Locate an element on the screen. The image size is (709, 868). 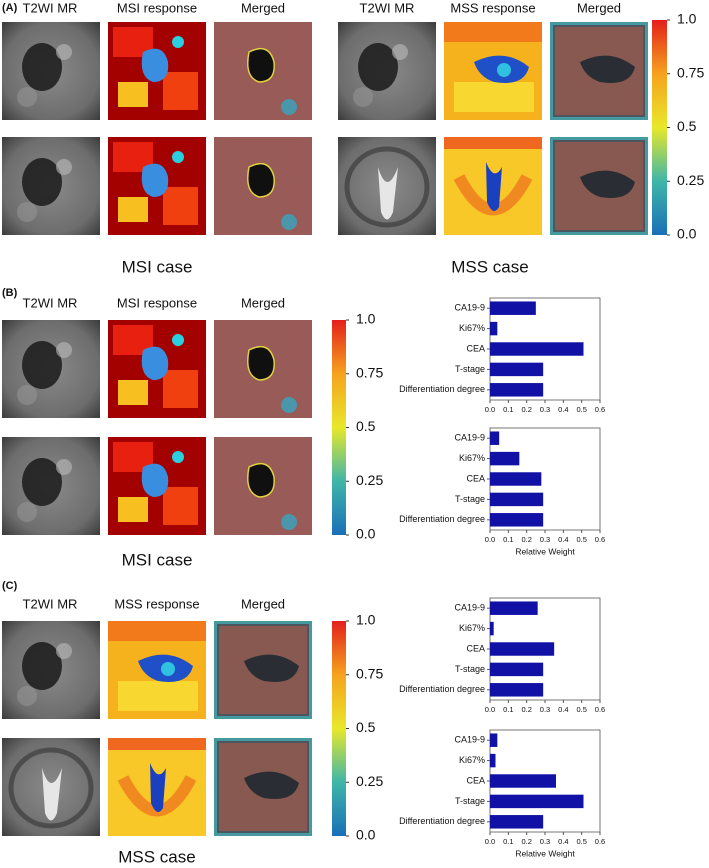
panel-label: (B) is located at coordinates (10, 293).